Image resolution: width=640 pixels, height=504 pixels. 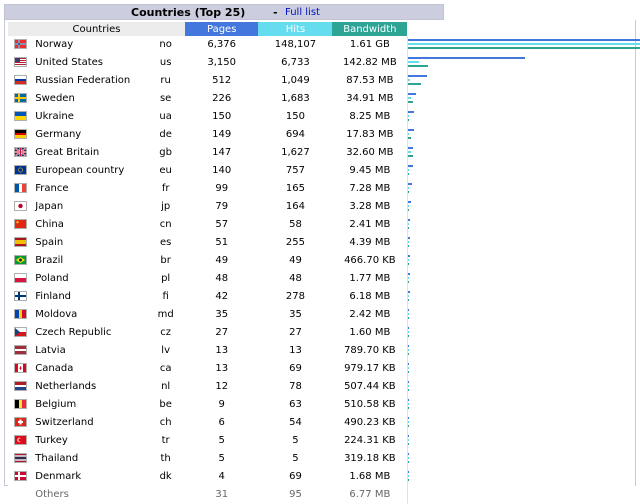 I want to click on bandwidth-value: 17.83 MB, so click(x=370, y=135).